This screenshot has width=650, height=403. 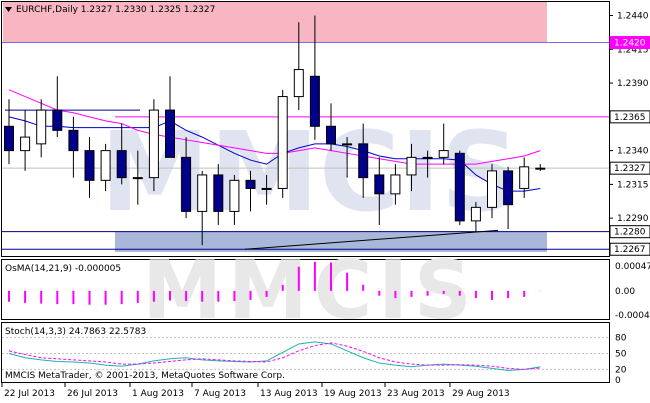 I want to click on watermark-text-osma: MMCIS, so click(x=309, y=290).